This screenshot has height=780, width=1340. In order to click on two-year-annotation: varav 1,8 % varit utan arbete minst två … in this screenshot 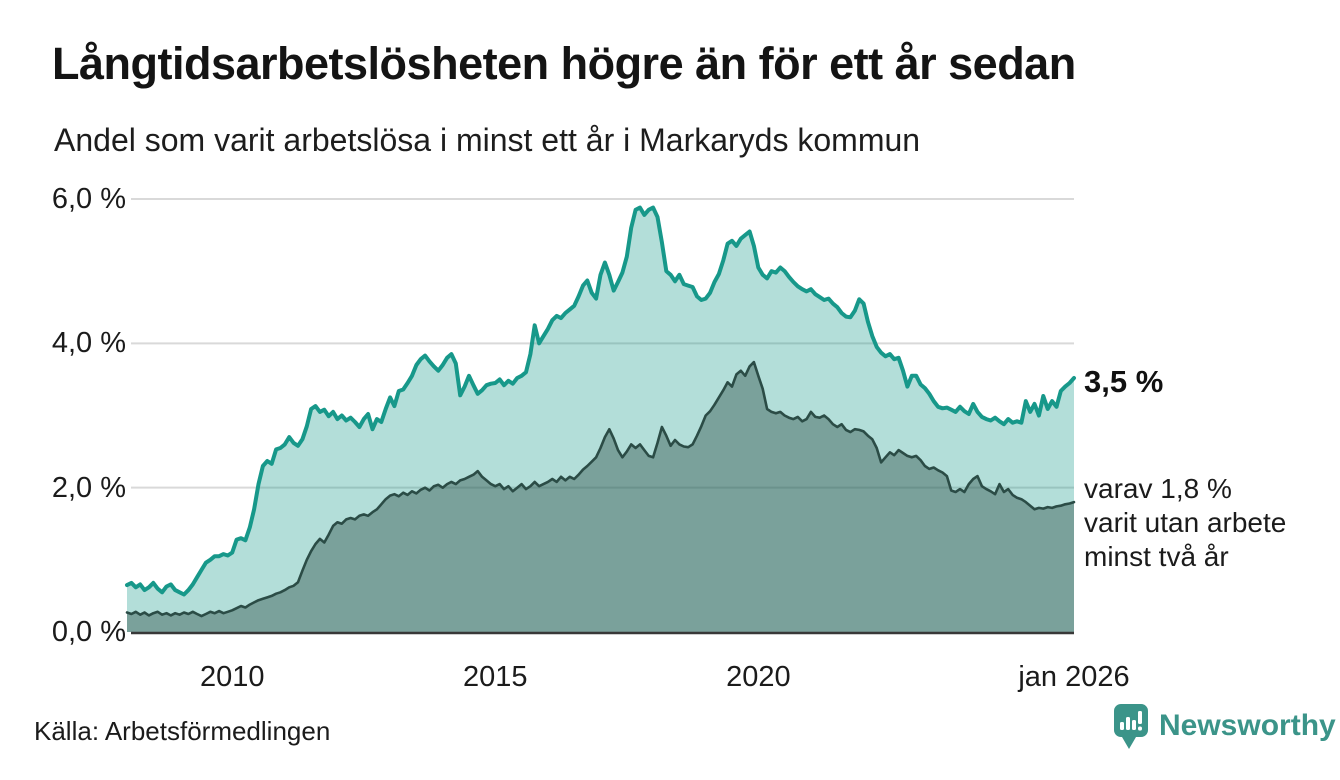, I will do `click(1185, 523)`.